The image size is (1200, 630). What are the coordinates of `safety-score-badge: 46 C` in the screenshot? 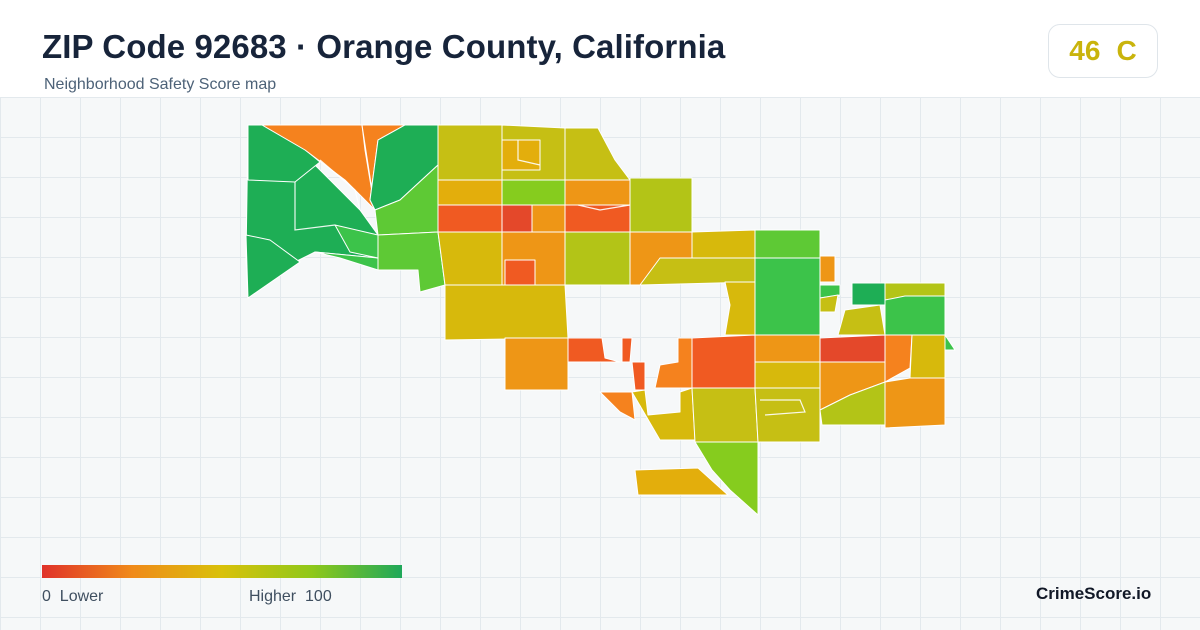 It's located at (1103, 51).